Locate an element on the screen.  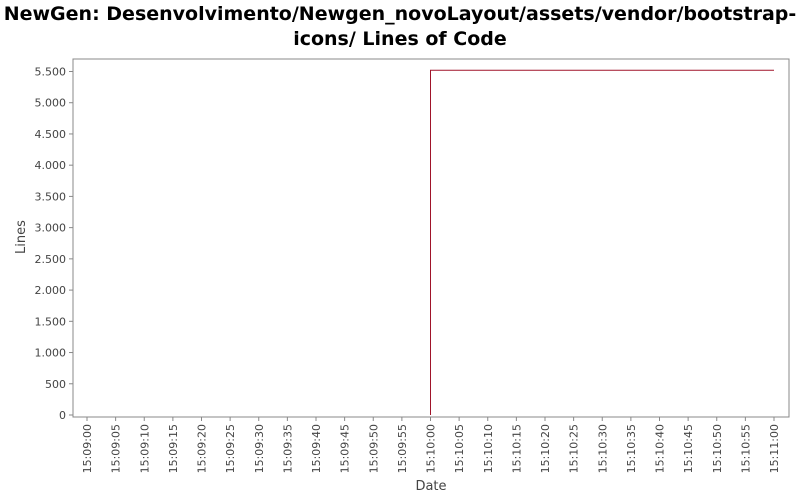
x-tick-label: 15:10:05 is located at coordinates (459, 448).